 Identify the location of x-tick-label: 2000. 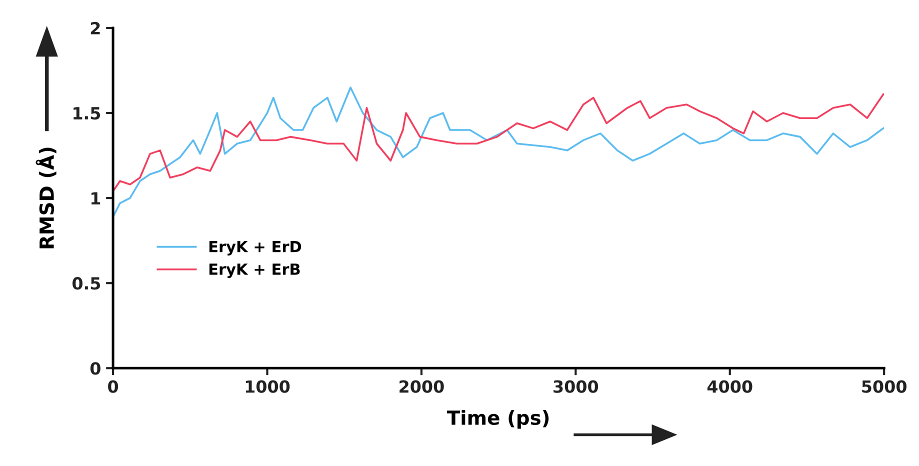
(422, 386).